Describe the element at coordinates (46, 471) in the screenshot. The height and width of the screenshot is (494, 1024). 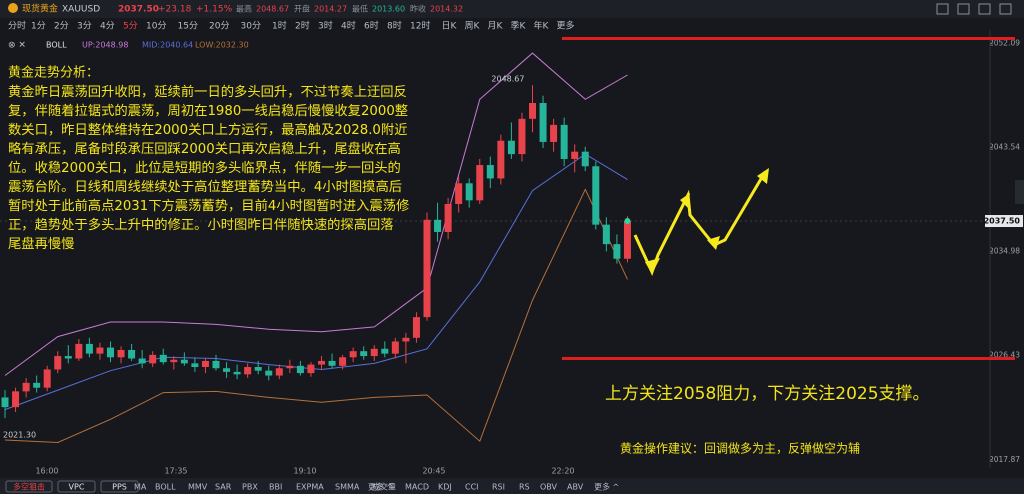
I see `x-tick-label: 16:00` at that location.